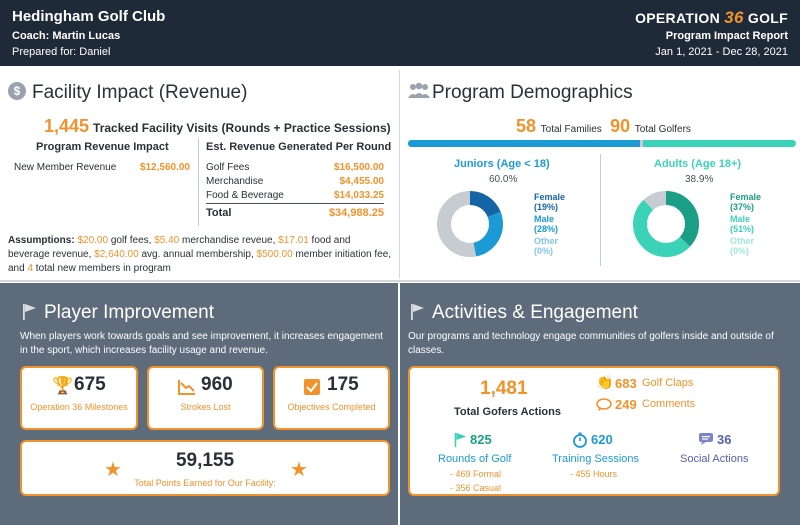  What do you see at coordinates (295, 213) in the screenshot?
I see `total-row: Total $34,988.25` at bounding box center [295, 213].